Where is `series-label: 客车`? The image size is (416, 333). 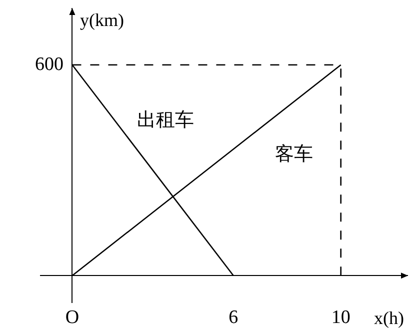 series-label: 客车 is located at coordinates (294, 154).